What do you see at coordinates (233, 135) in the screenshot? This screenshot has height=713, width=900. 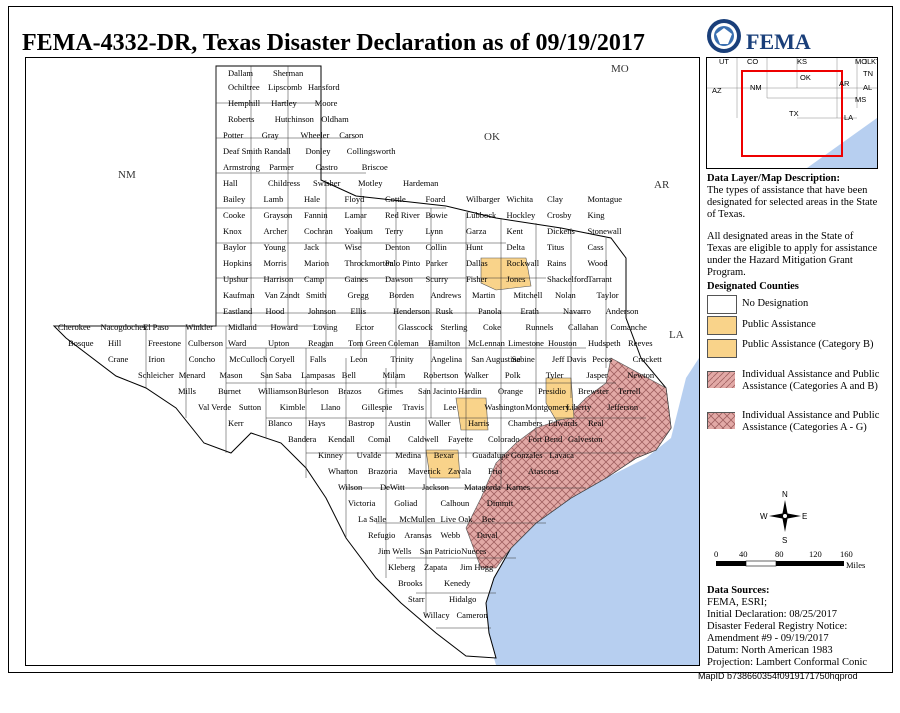 I see `county-label: Potter` at bounding box center [233, 135].